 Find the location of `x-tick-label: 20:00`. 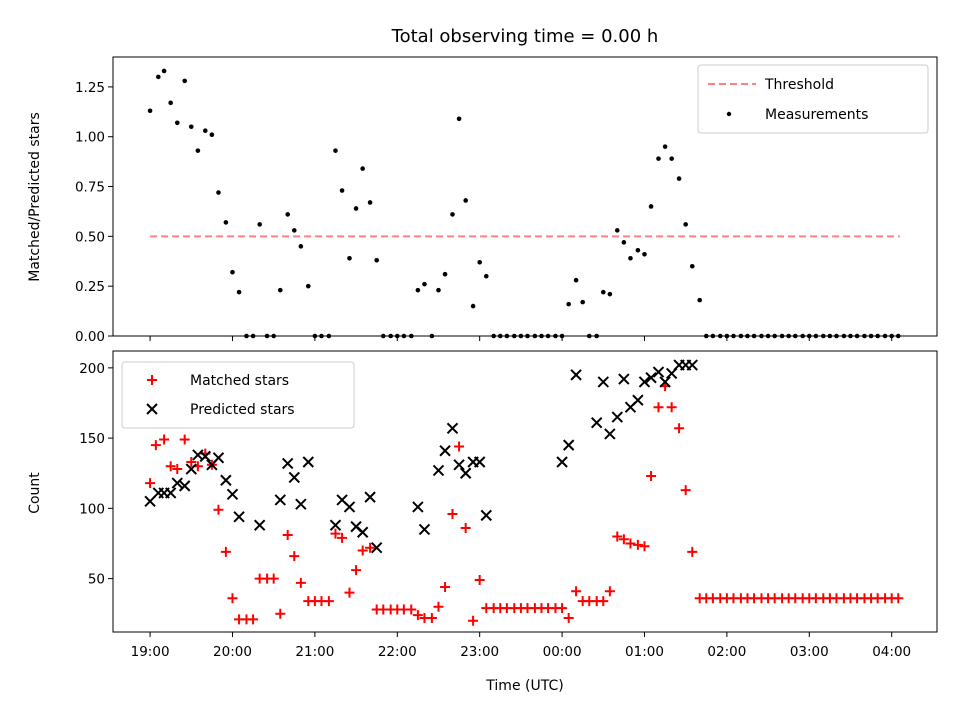

x-tick-label: 20:00 is located at coordinates (232, 652).